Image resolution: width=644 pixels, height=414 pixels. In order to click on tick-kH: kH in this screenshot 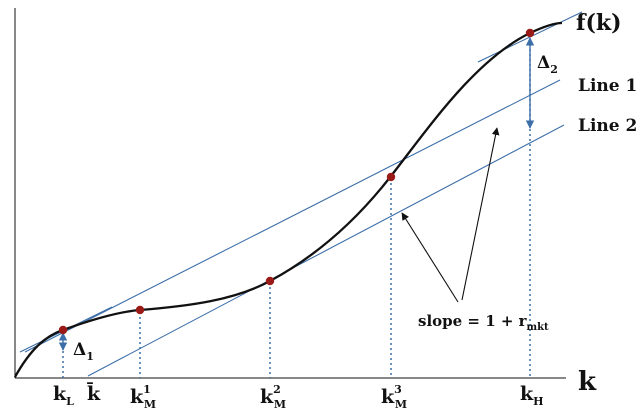, I will do `click(532, 395)`.